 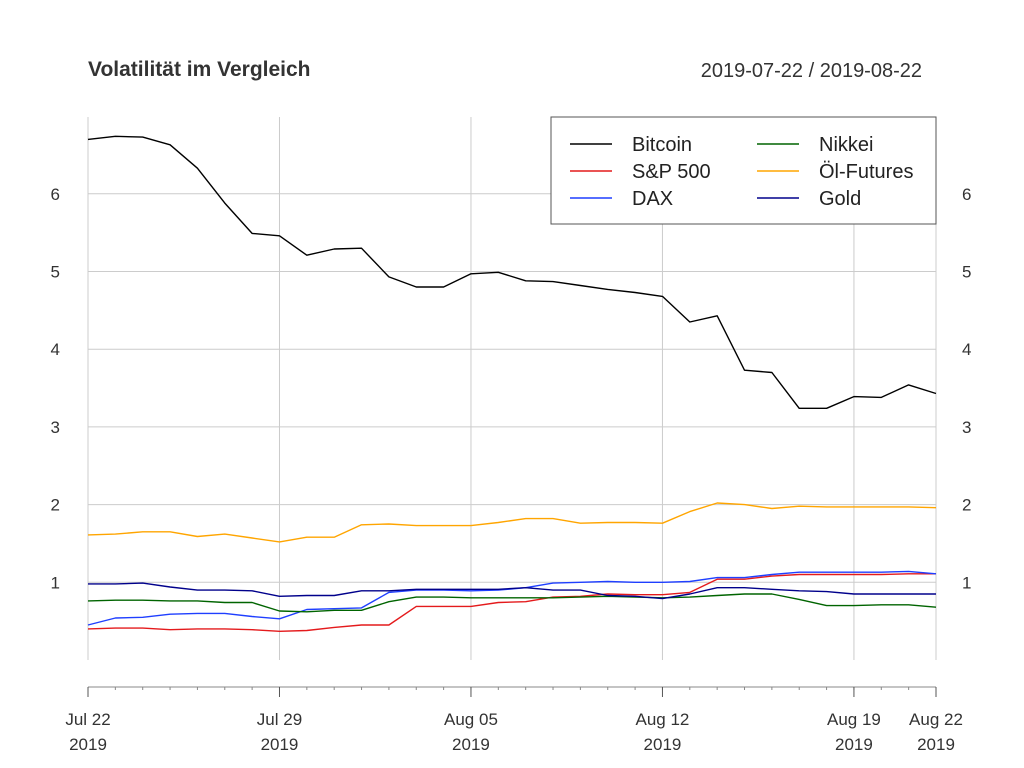 What do you see at coordinates (55, 272) in the screenshot?
I see `y-tick-label-left: 5` at bounding box center [55, 272].